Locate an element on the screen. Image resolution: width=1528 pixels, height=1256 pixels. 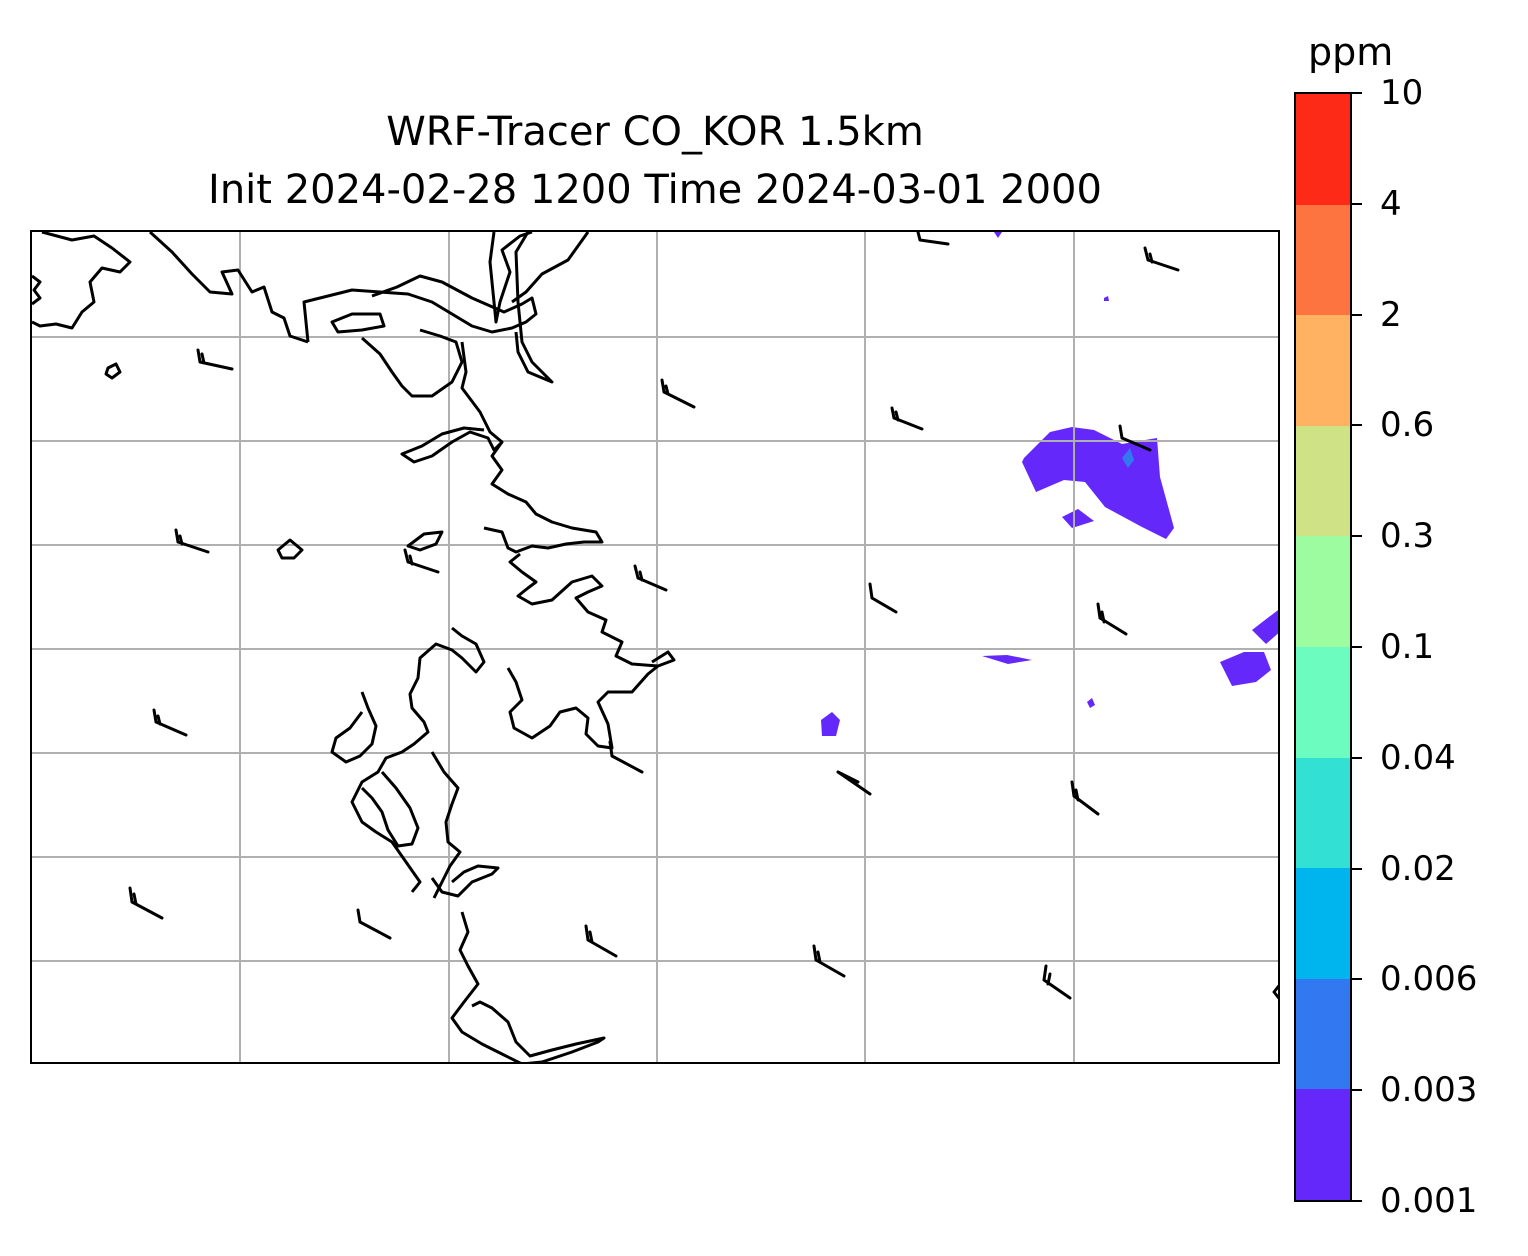
tracer-patch-top is located at coordinates (998, 235).